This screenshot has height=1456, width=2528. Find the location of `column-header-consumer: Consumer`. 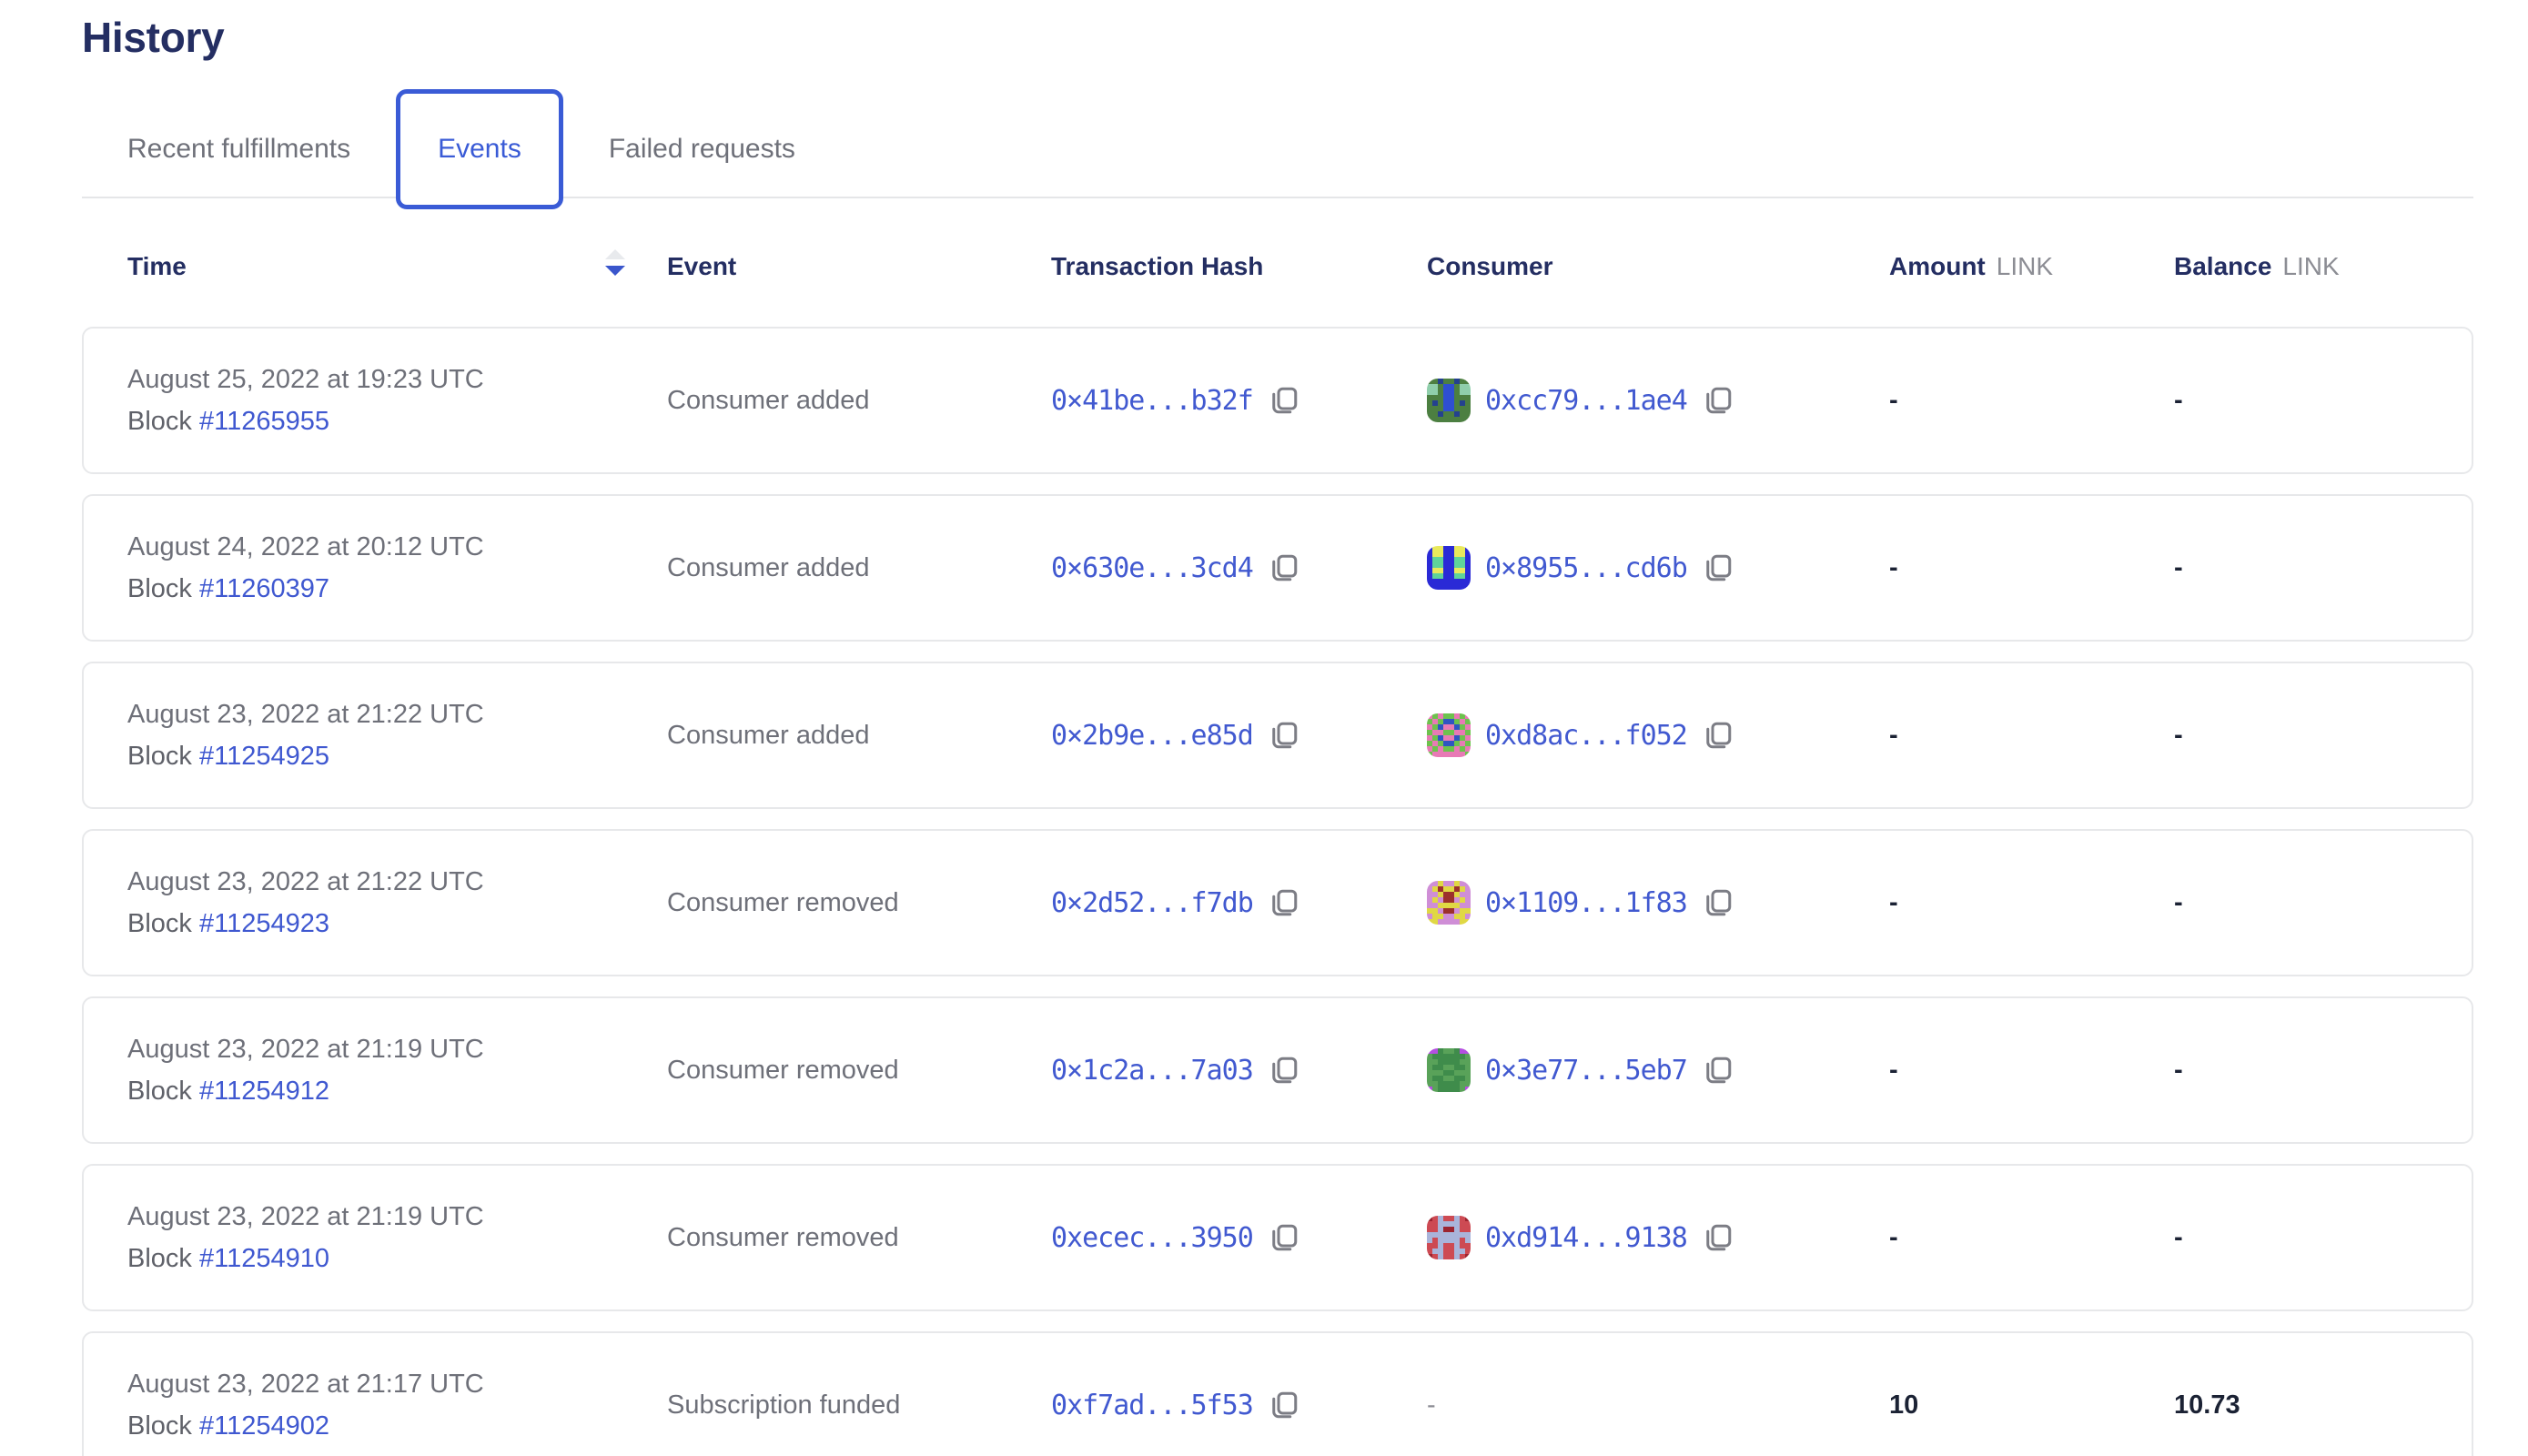

column-header-consumer: Consumer is located at coordinates (1490, 266).